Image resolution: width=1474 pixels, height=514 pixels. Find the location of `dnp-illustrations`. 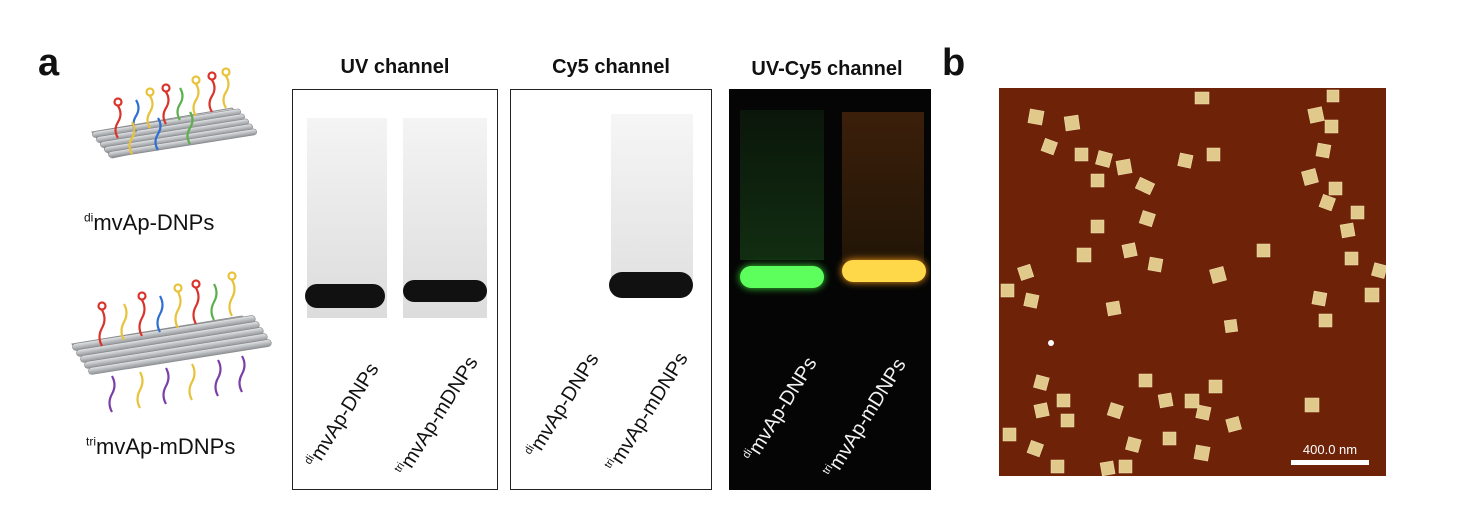

dnp-illustrations is located at coordinates (171, 240).